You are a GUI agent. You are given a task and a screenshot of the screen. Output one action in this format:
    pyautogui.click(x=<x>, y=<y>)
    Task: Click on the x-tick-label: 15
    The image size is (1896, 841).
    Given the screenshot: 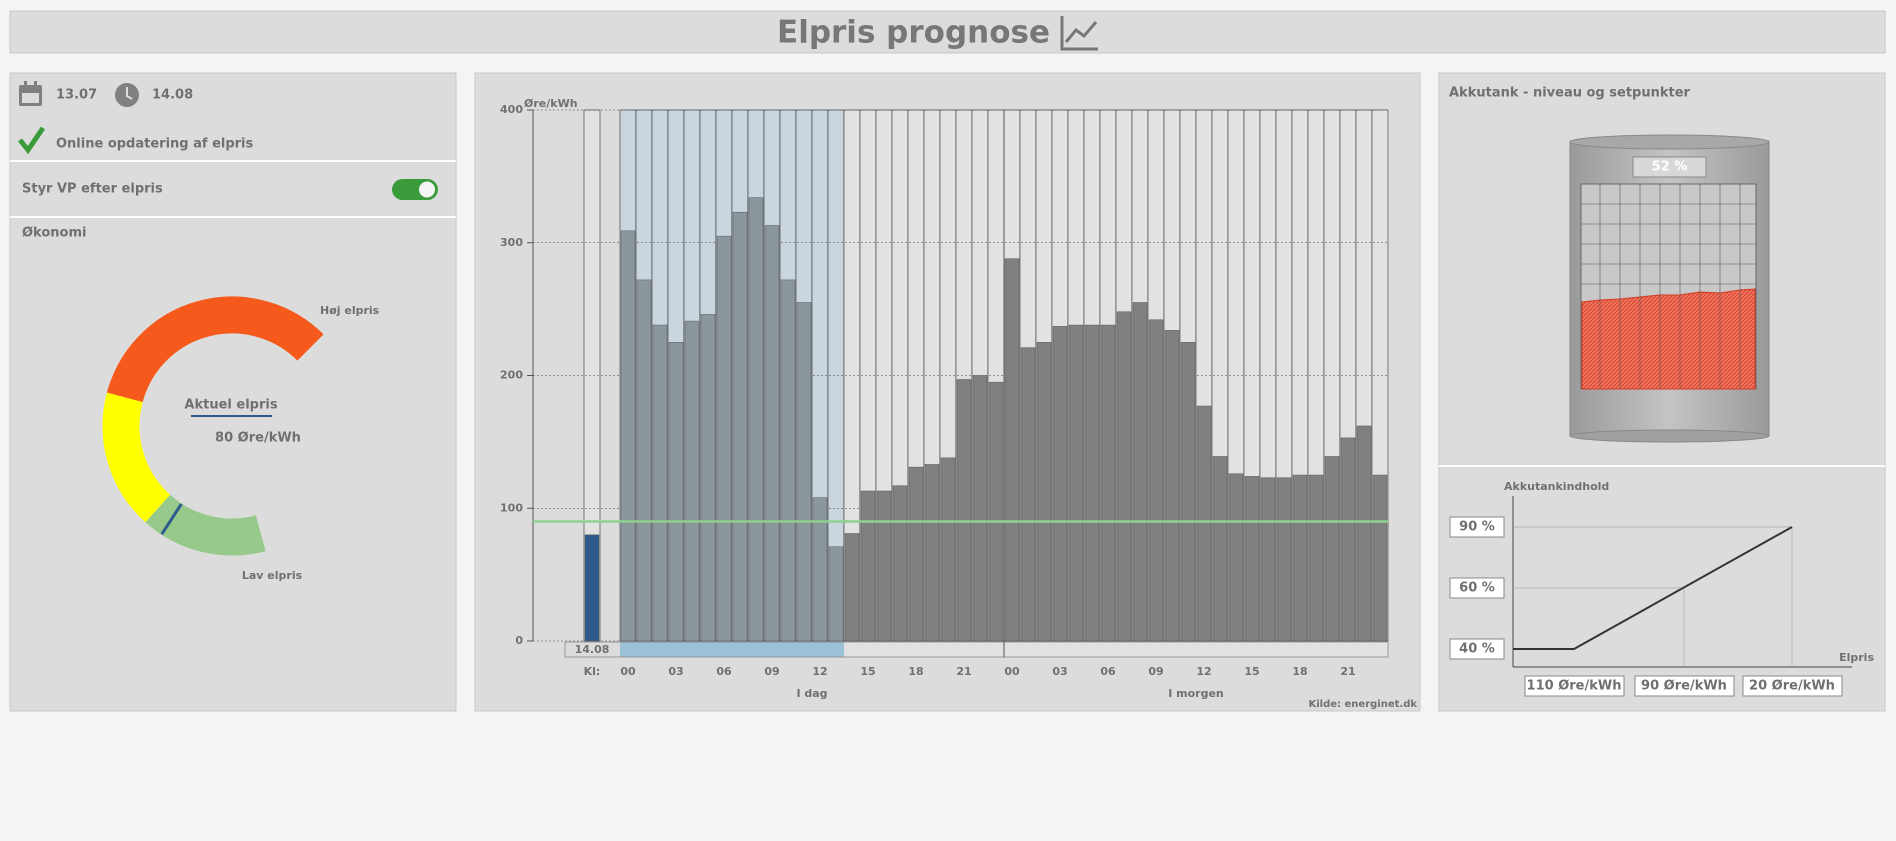 What is the action you would take?
    pyautogui.click(x=867, y=671)
    